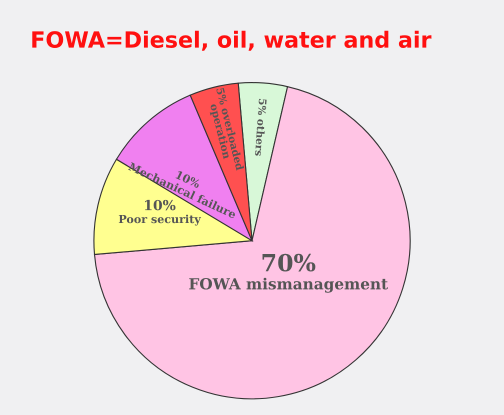 The width and height of the screenshot is (504, 415). I want to click on slice-label: FOWA mismanagement, so click(288, 285).